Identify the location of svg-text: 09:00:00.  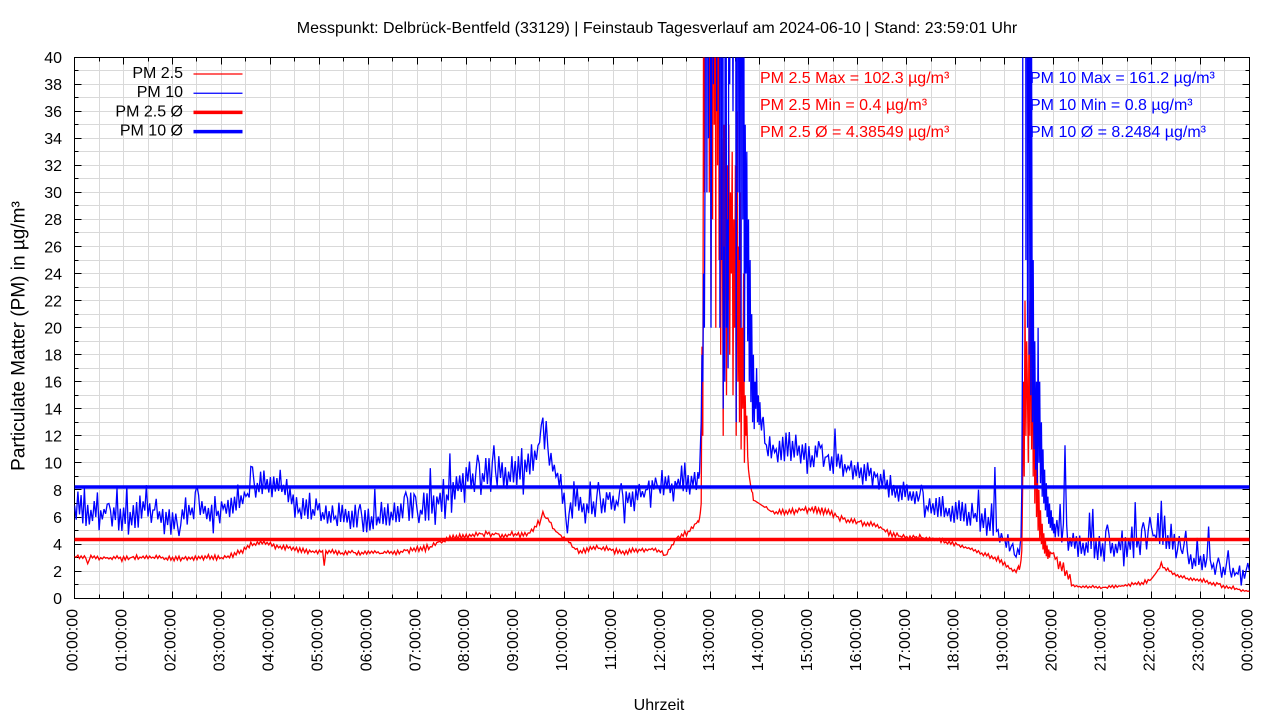
(513, 640).